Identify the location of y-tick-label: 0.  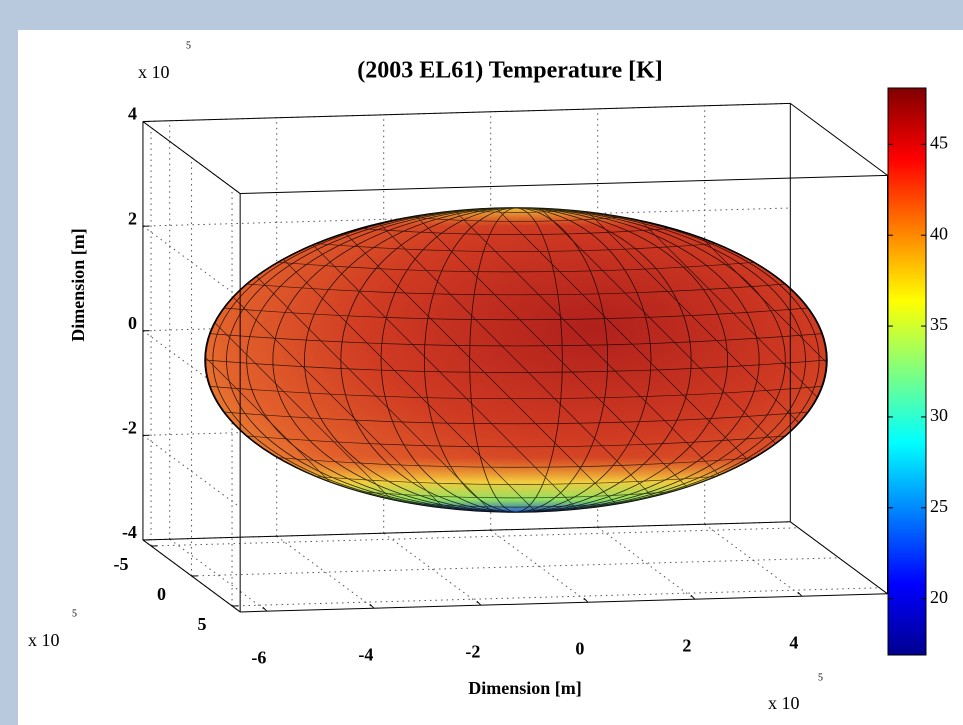
(161, 594).